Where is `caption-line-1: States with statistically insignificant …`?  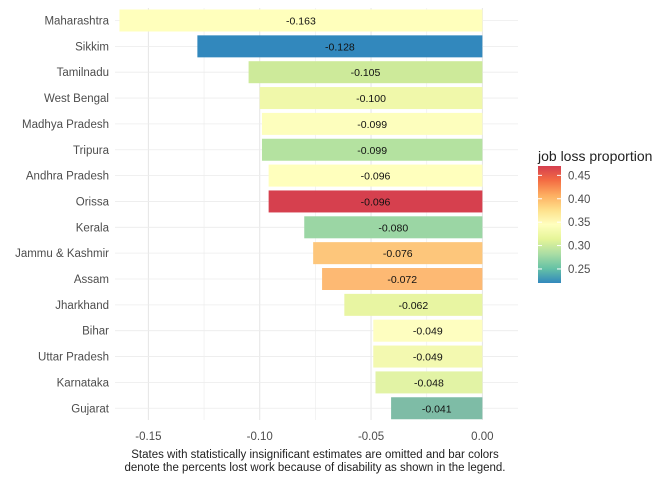
caption-line-1: States with statistically insignificant … is located at coordinates (315, 455).